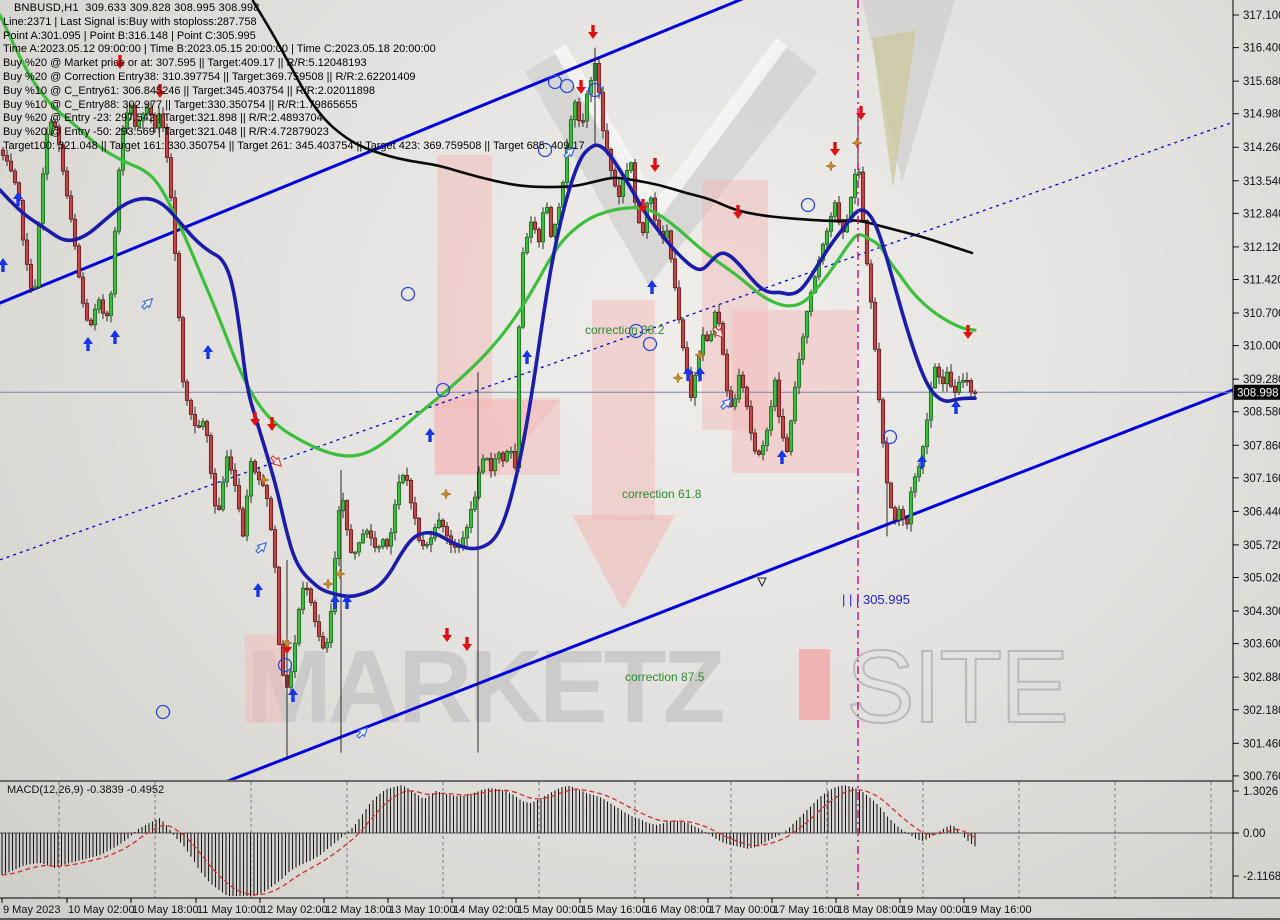  What do you see at coordinates (1261, 546) in the screenshot?
I see `price-tick-label: 305.720` at bounding box center [1261, 546].